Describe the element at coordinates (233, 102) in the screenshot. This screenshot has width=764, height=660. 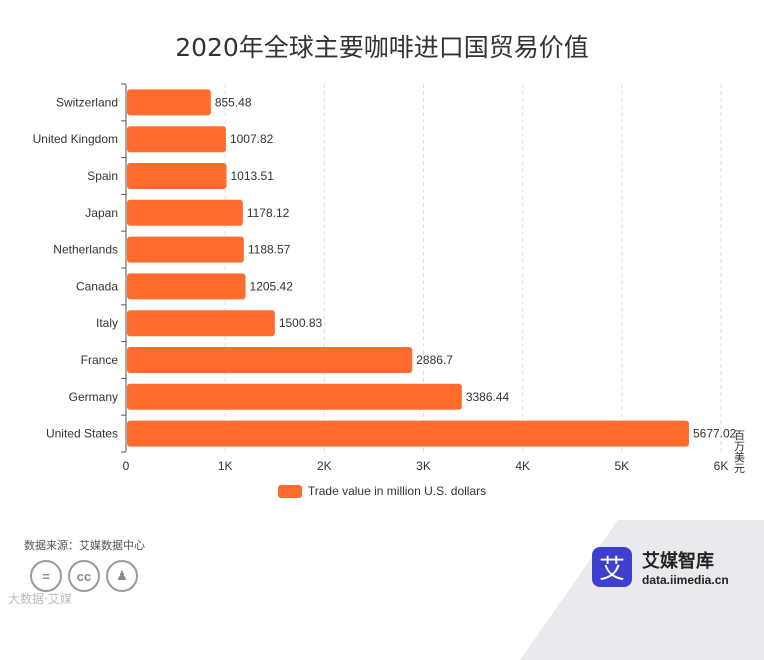
I see `data-label: 855.48` at that location.